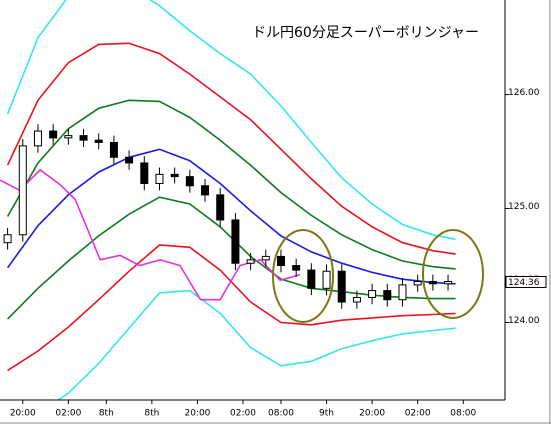  Describe the element at coordinates (524, 207) in the screenshot. I see `y-tick-label: 125.00` at that location.